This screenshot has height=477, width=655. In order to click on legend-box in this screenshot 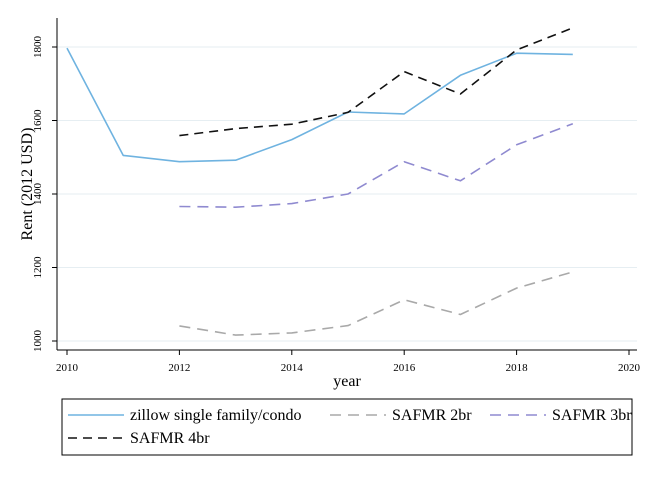, I will do `click(347, 427)`.